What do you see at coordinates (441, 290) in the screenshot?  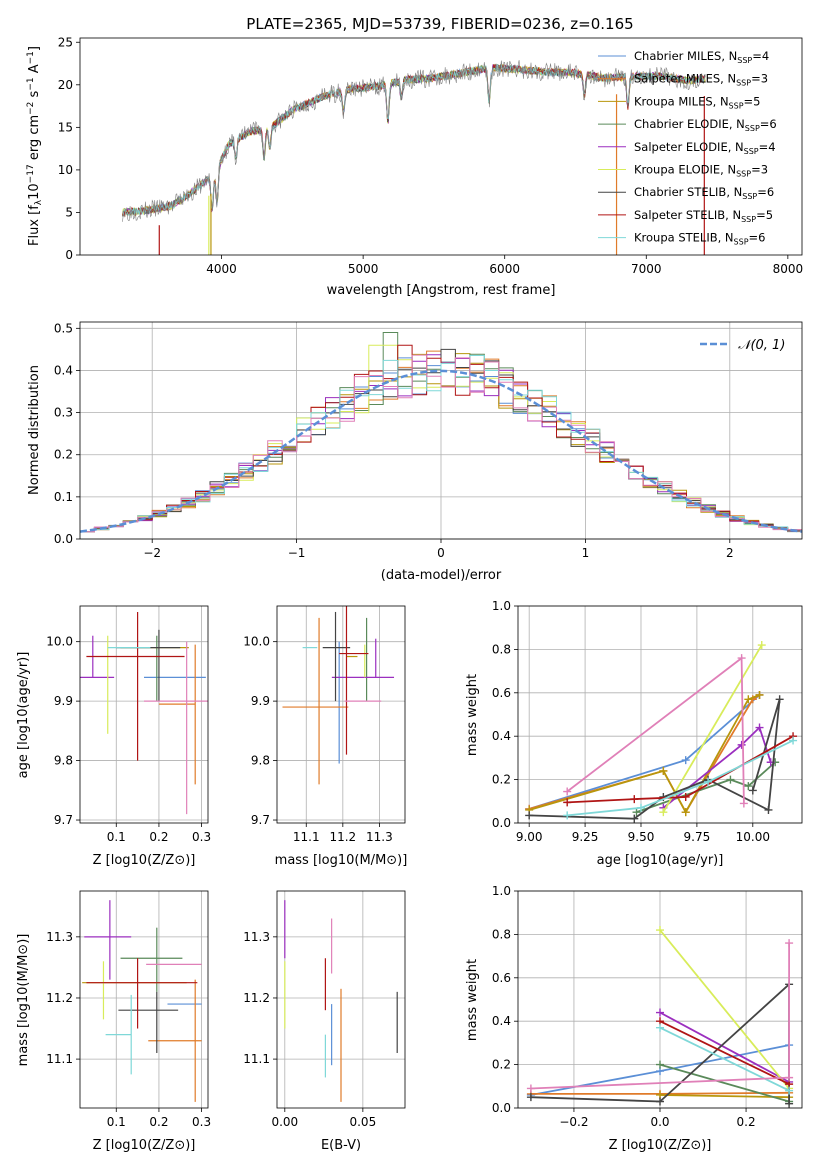 I see `spectrum-xlabel: wavelength [Angstrom, rest frame]` at bounding box center [441, 290].